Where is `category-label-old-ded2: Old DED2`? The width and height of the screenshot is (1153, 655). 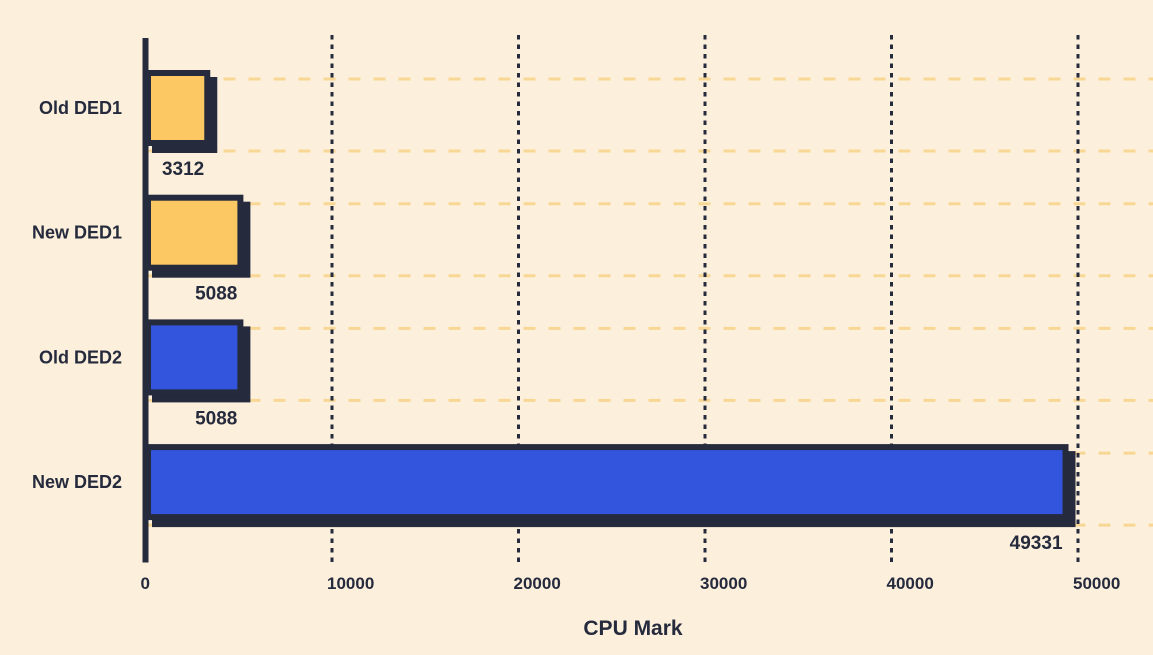
category-label-old-ded2: Old DED2 is located at coordinates (80, 357).